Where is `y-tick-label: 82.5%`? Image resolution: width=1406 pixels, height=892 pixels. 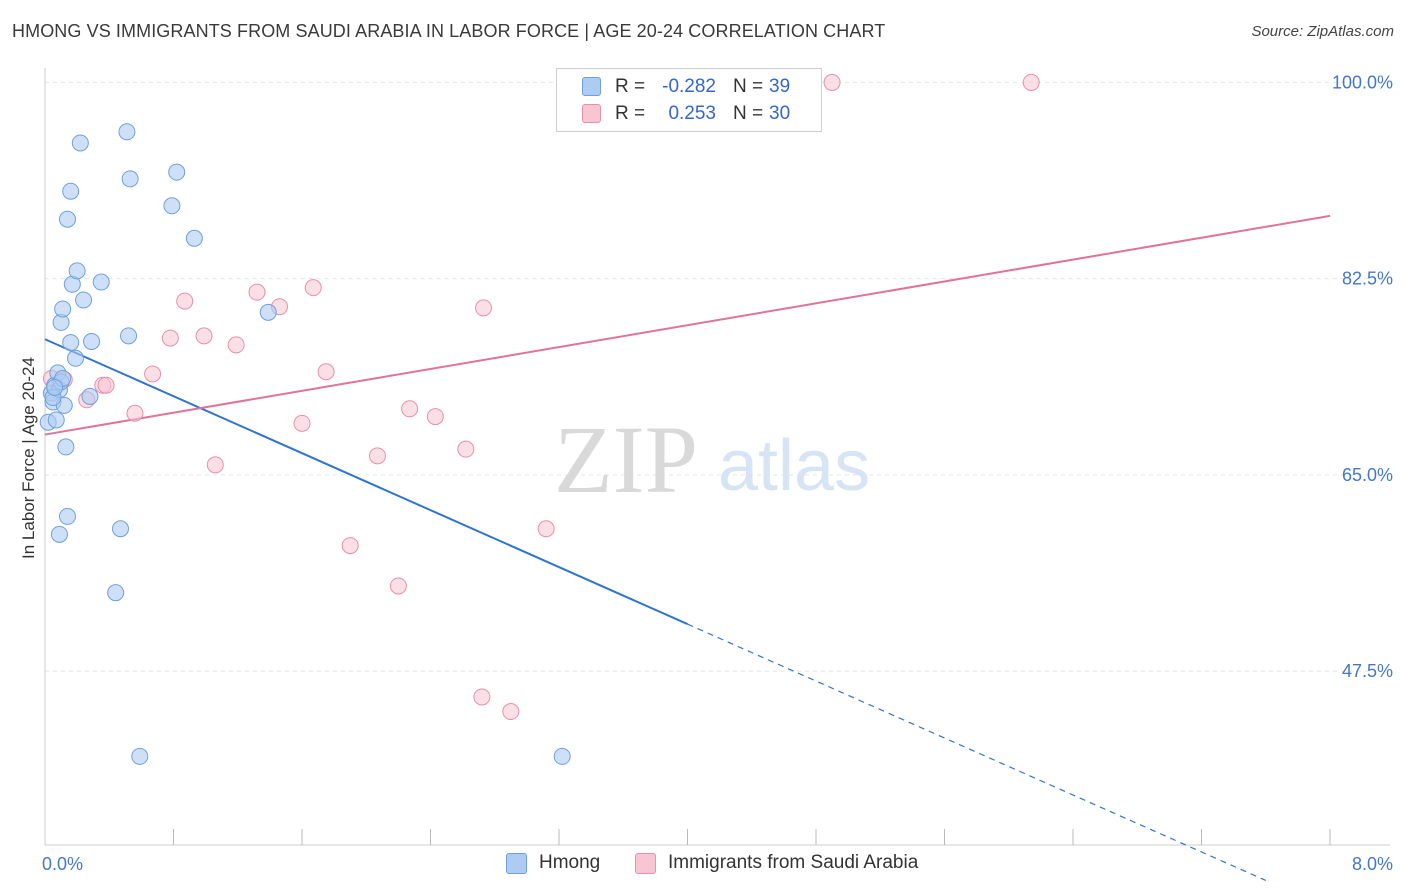 y-tick-label: 82.5% is located at coordinates (1367, 279).